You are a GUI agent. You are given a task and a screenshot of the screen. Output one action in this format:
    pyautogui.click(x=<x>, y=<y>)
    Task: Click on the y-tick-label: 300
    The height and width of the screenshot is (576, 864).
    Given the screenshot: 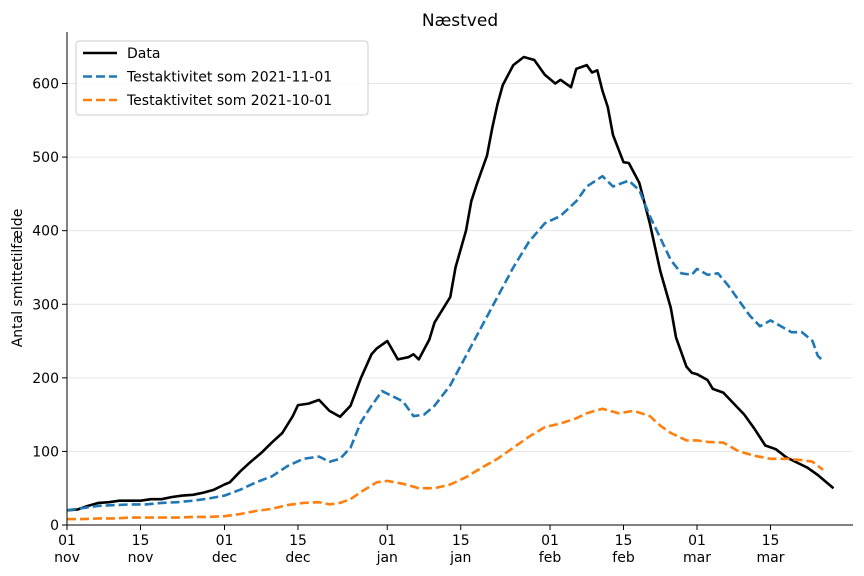 What is the action you would take?
    pyautogui.click(x=45, y=305)
    